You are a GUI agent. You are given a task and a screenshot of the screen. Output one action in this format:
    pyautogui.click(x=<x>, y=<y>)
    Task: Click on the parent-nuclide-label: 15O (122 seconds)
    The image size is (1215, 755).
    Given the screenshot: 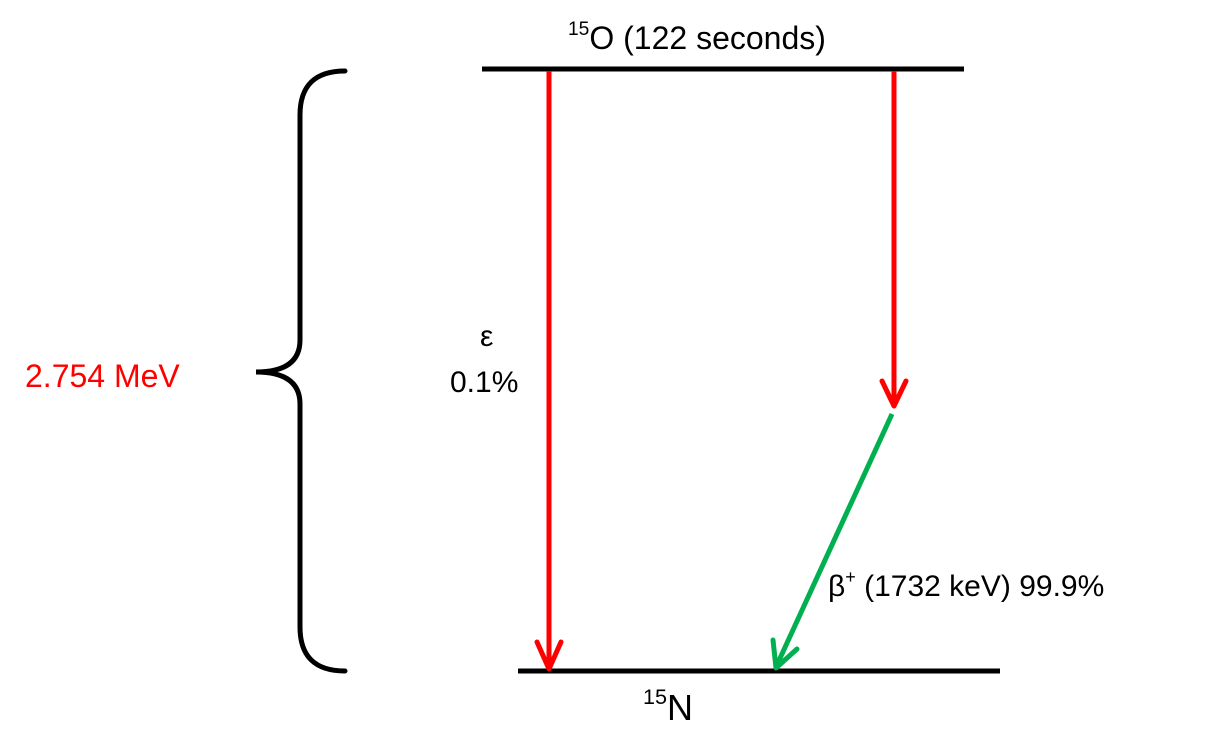 What is the action you would take?
    pyautogui.click(x=697, y=37)
    